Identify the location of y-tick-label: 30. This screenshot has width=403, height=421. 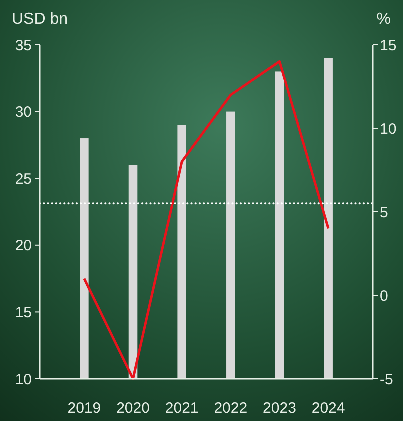
(23, 113).